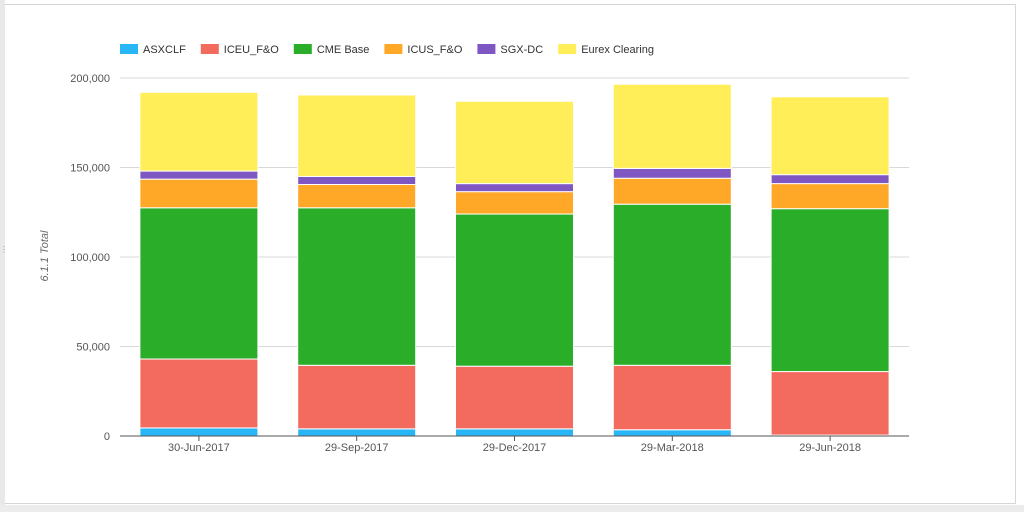  I want to click on y-tick-label-2: 100,000, so click(90, 258).